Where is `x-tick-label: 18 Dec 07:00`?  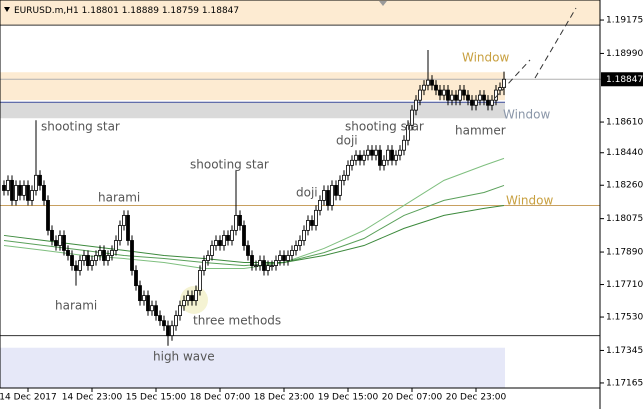 x-tick-label: 18 Dec 07:00 is located at coordinates (220, 398).